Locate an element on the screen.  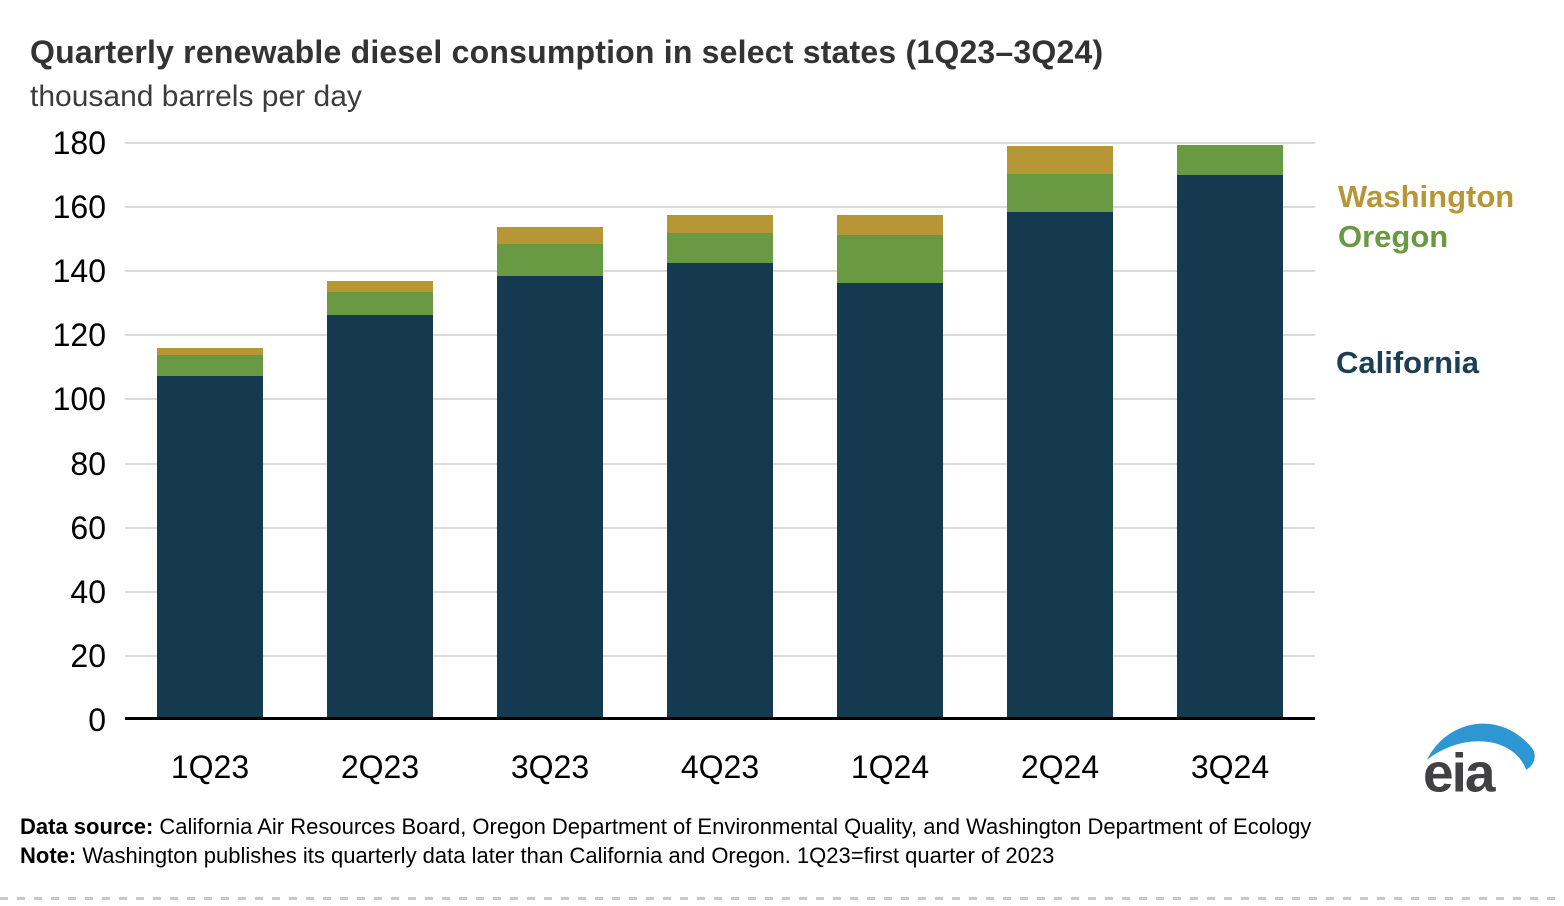
eia-logo-swoosh-icon is located at coordinates (1480, 746).